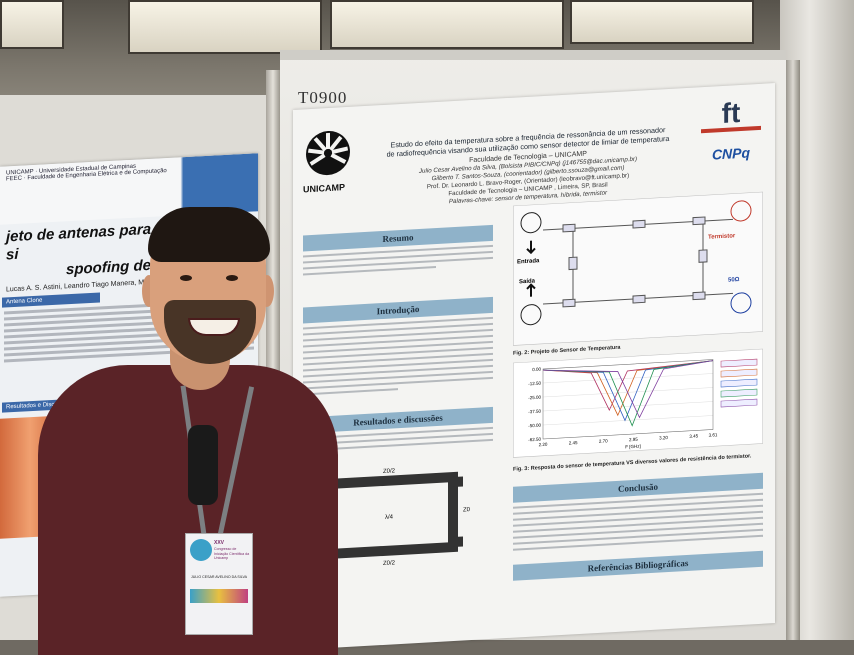 The width and height of the screenshot is (854, 655). I want to click on booth-rail, so click(533, 55).